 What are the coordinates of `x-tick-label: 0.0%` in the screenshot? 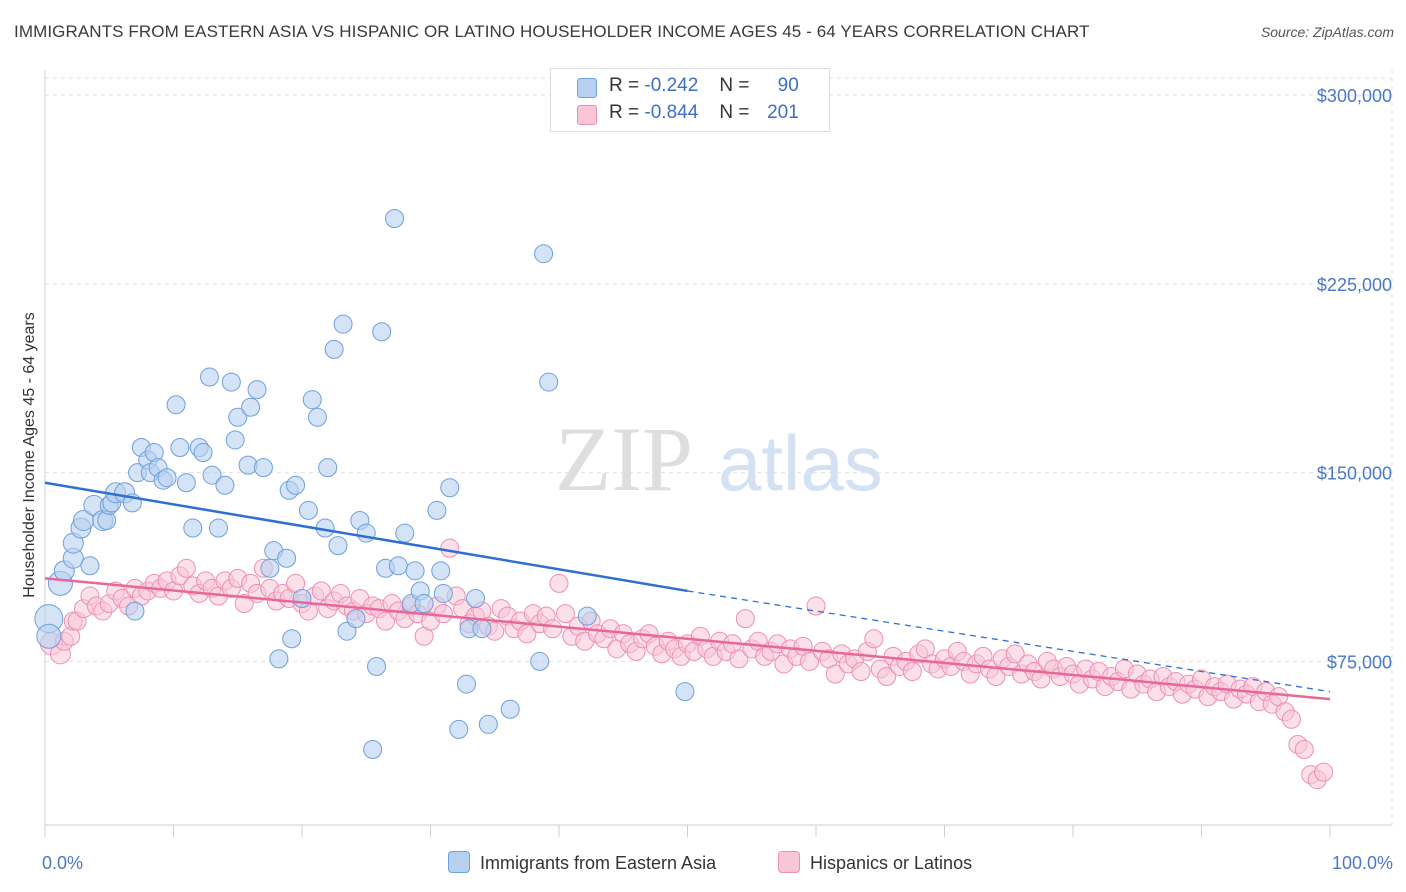 It's located at (62, 863).